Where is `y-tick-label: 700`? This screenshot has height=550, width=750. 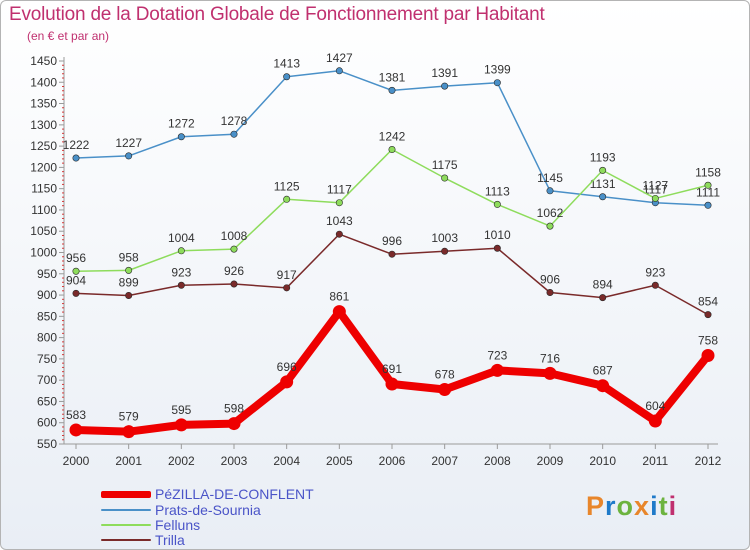
y-tick-label: 700 is located at coordinates (47, 380).